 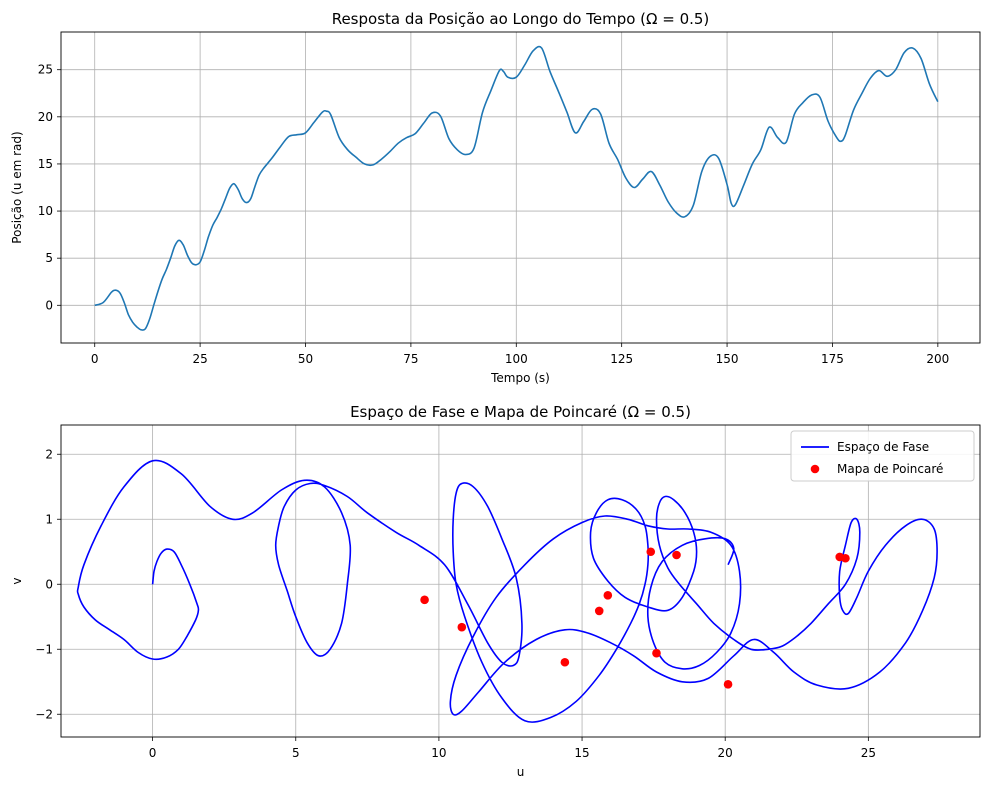 I want to click on x-tick-label: 50, so click(x=305, y=359).